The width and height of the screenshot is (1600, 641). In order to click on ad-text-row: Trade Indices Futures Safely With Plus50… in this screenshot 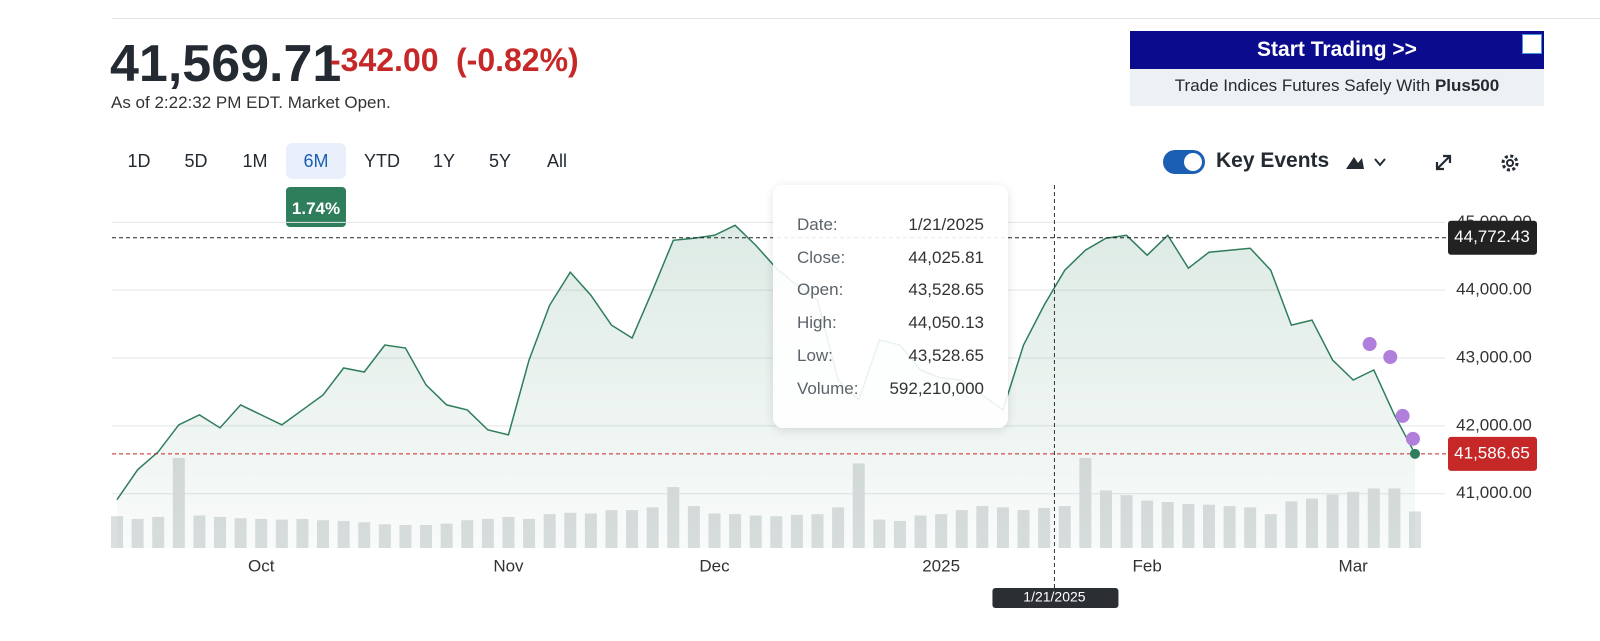, I will do `click(1337, 87)`.